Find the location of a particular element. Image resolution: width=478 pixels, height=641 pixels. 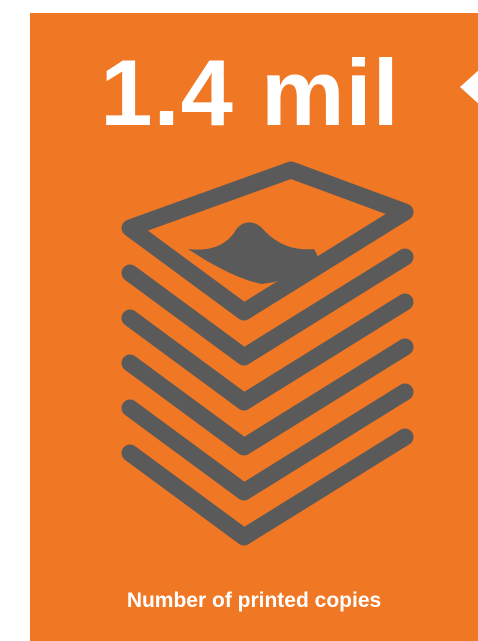

stat-caption: Number of printed copies is located at coordinates (254, 600).